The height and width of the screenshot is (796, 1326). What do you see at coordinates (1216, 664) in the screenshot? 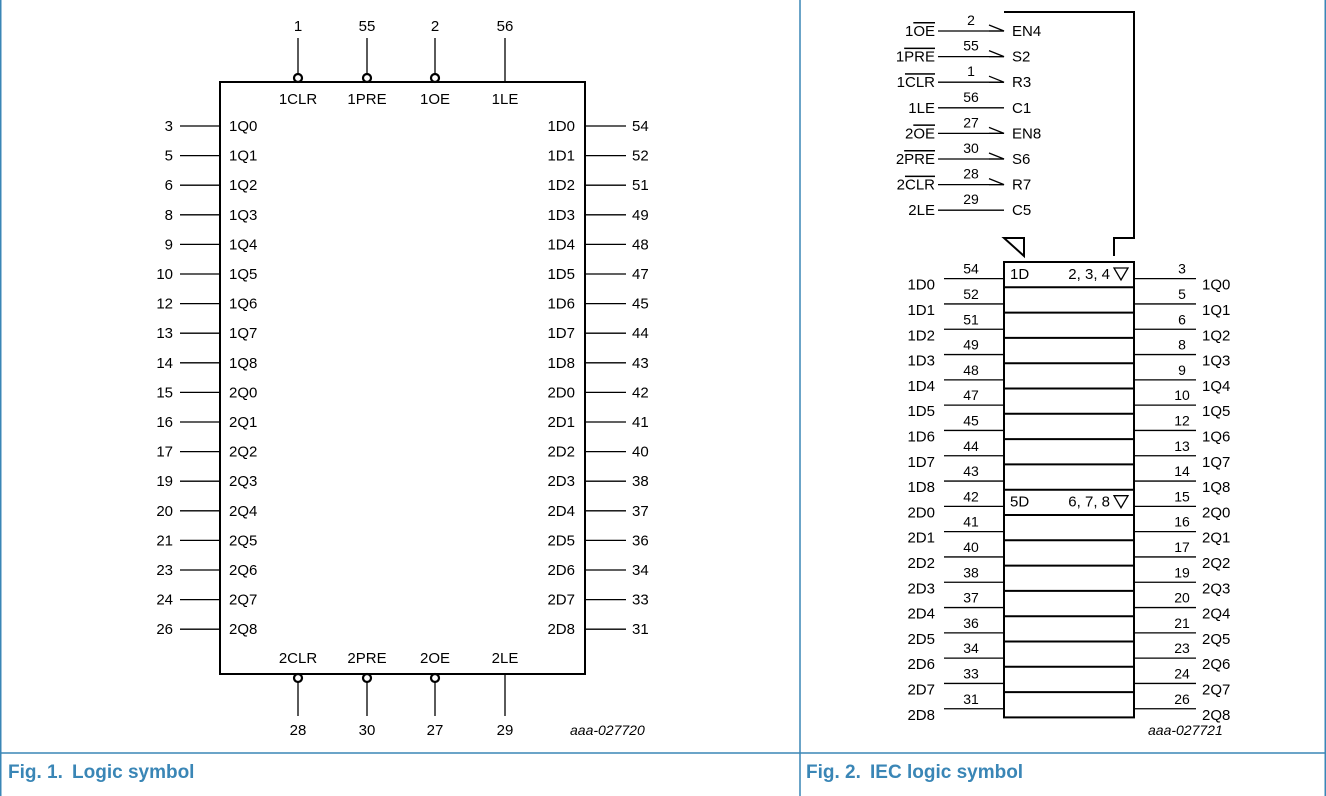
I see `output-label: 2Q6` at bounding box center [1216, 664].